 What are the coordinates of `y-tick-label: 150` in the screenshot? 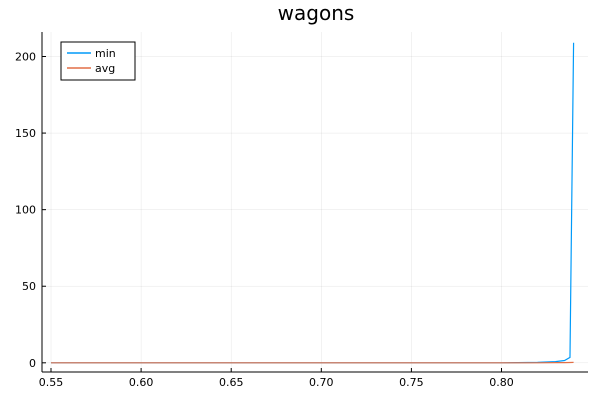 It's located at (25, 133).